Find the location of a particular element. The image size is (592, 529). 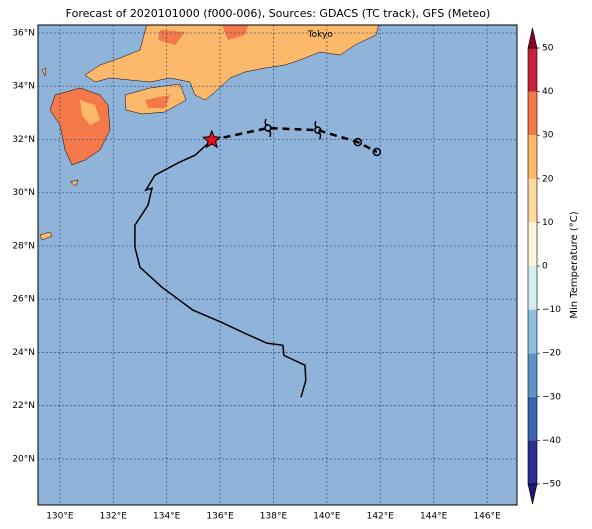

y-tick-label: 22°N is located at coordinates (23, 406).